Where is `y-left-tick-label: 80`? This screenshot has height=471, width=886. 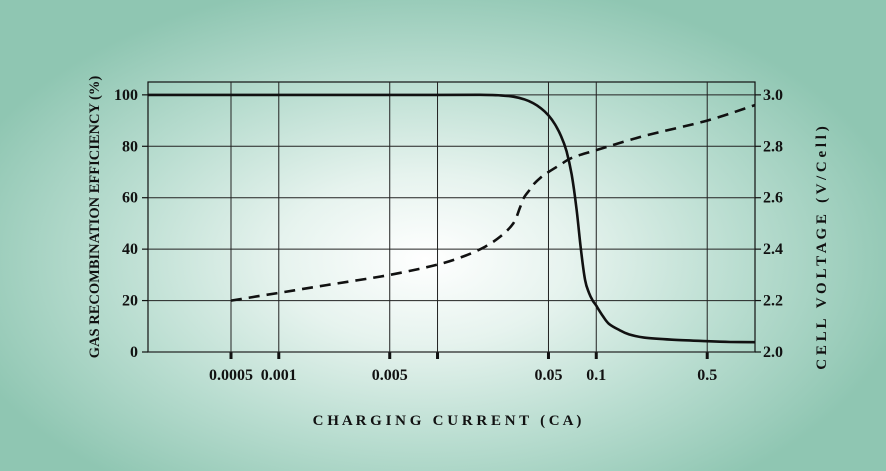
y-left-tick-label: 80 is located at coordinates (130, 146).